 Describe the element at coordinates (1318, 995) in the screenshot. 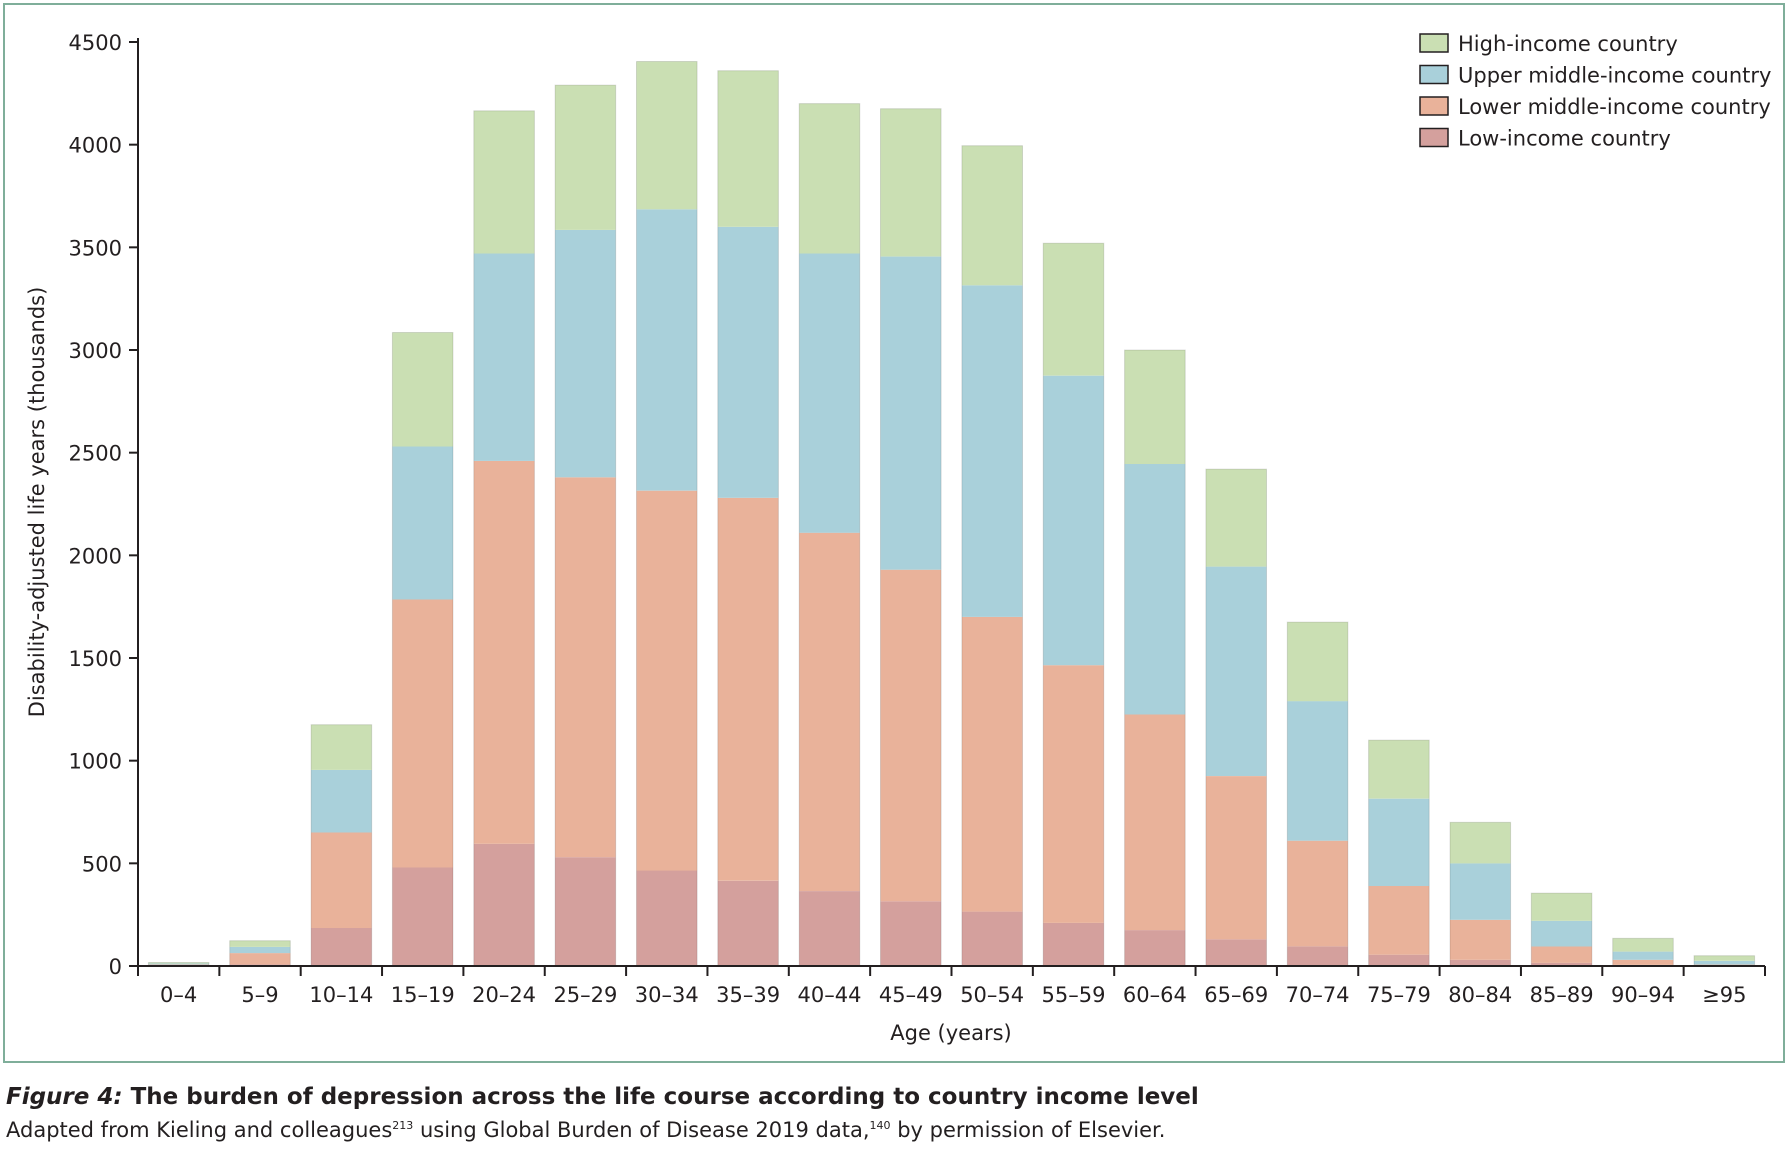

I see `x-tick-label: 70–74` at that location.